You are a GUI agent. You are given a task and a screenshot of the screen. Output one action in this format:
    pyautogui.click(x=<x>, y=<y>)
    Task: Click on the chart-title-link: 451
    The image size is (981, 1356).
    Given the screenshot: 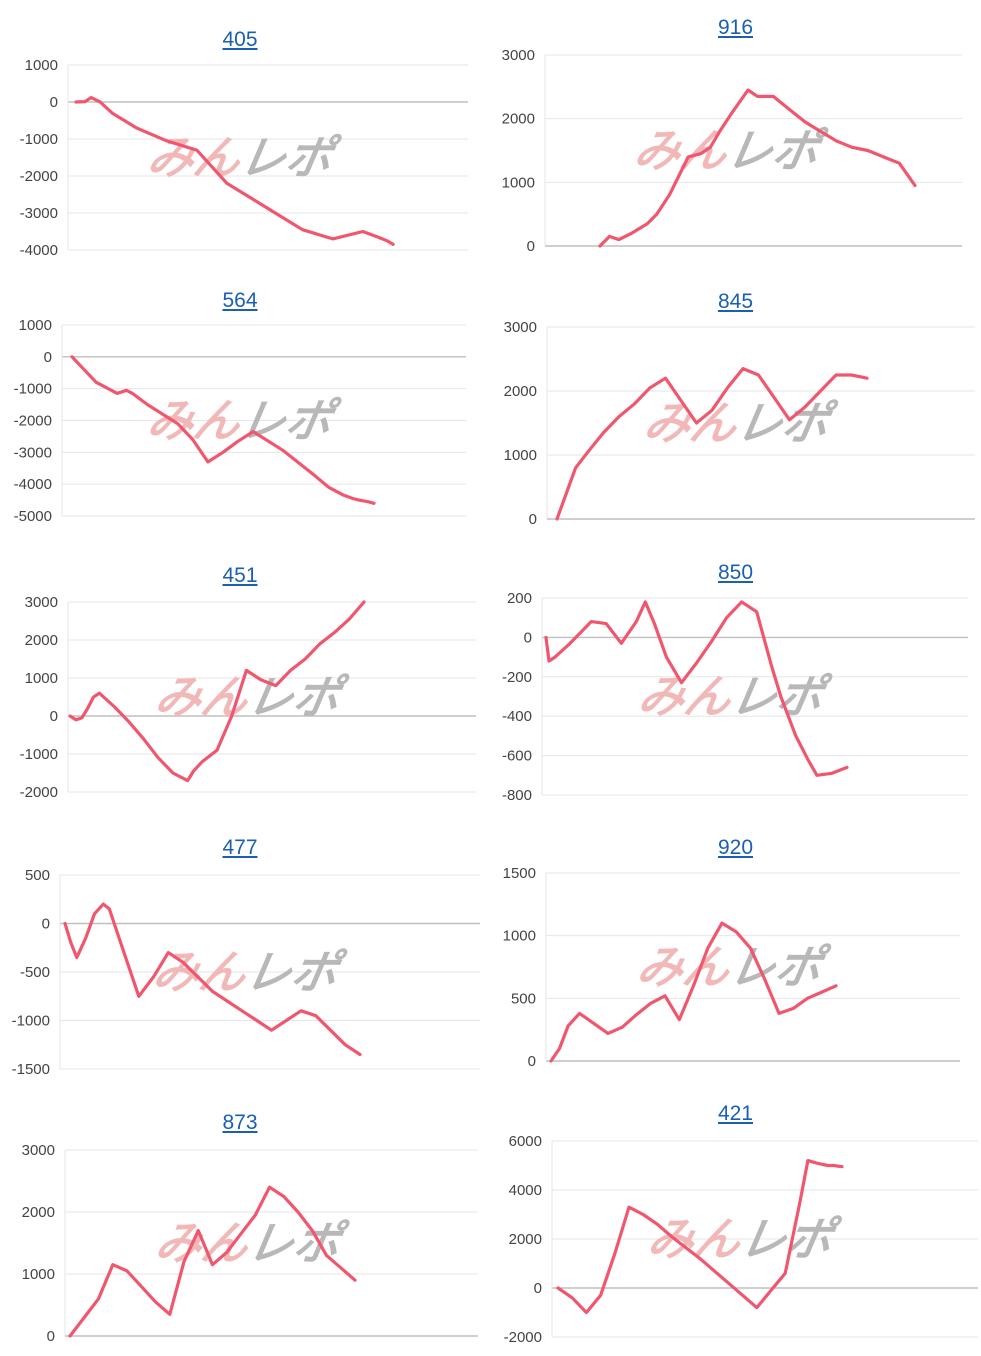 What is the action you would take?
    pyautogui.click(x=240, y=575)
    